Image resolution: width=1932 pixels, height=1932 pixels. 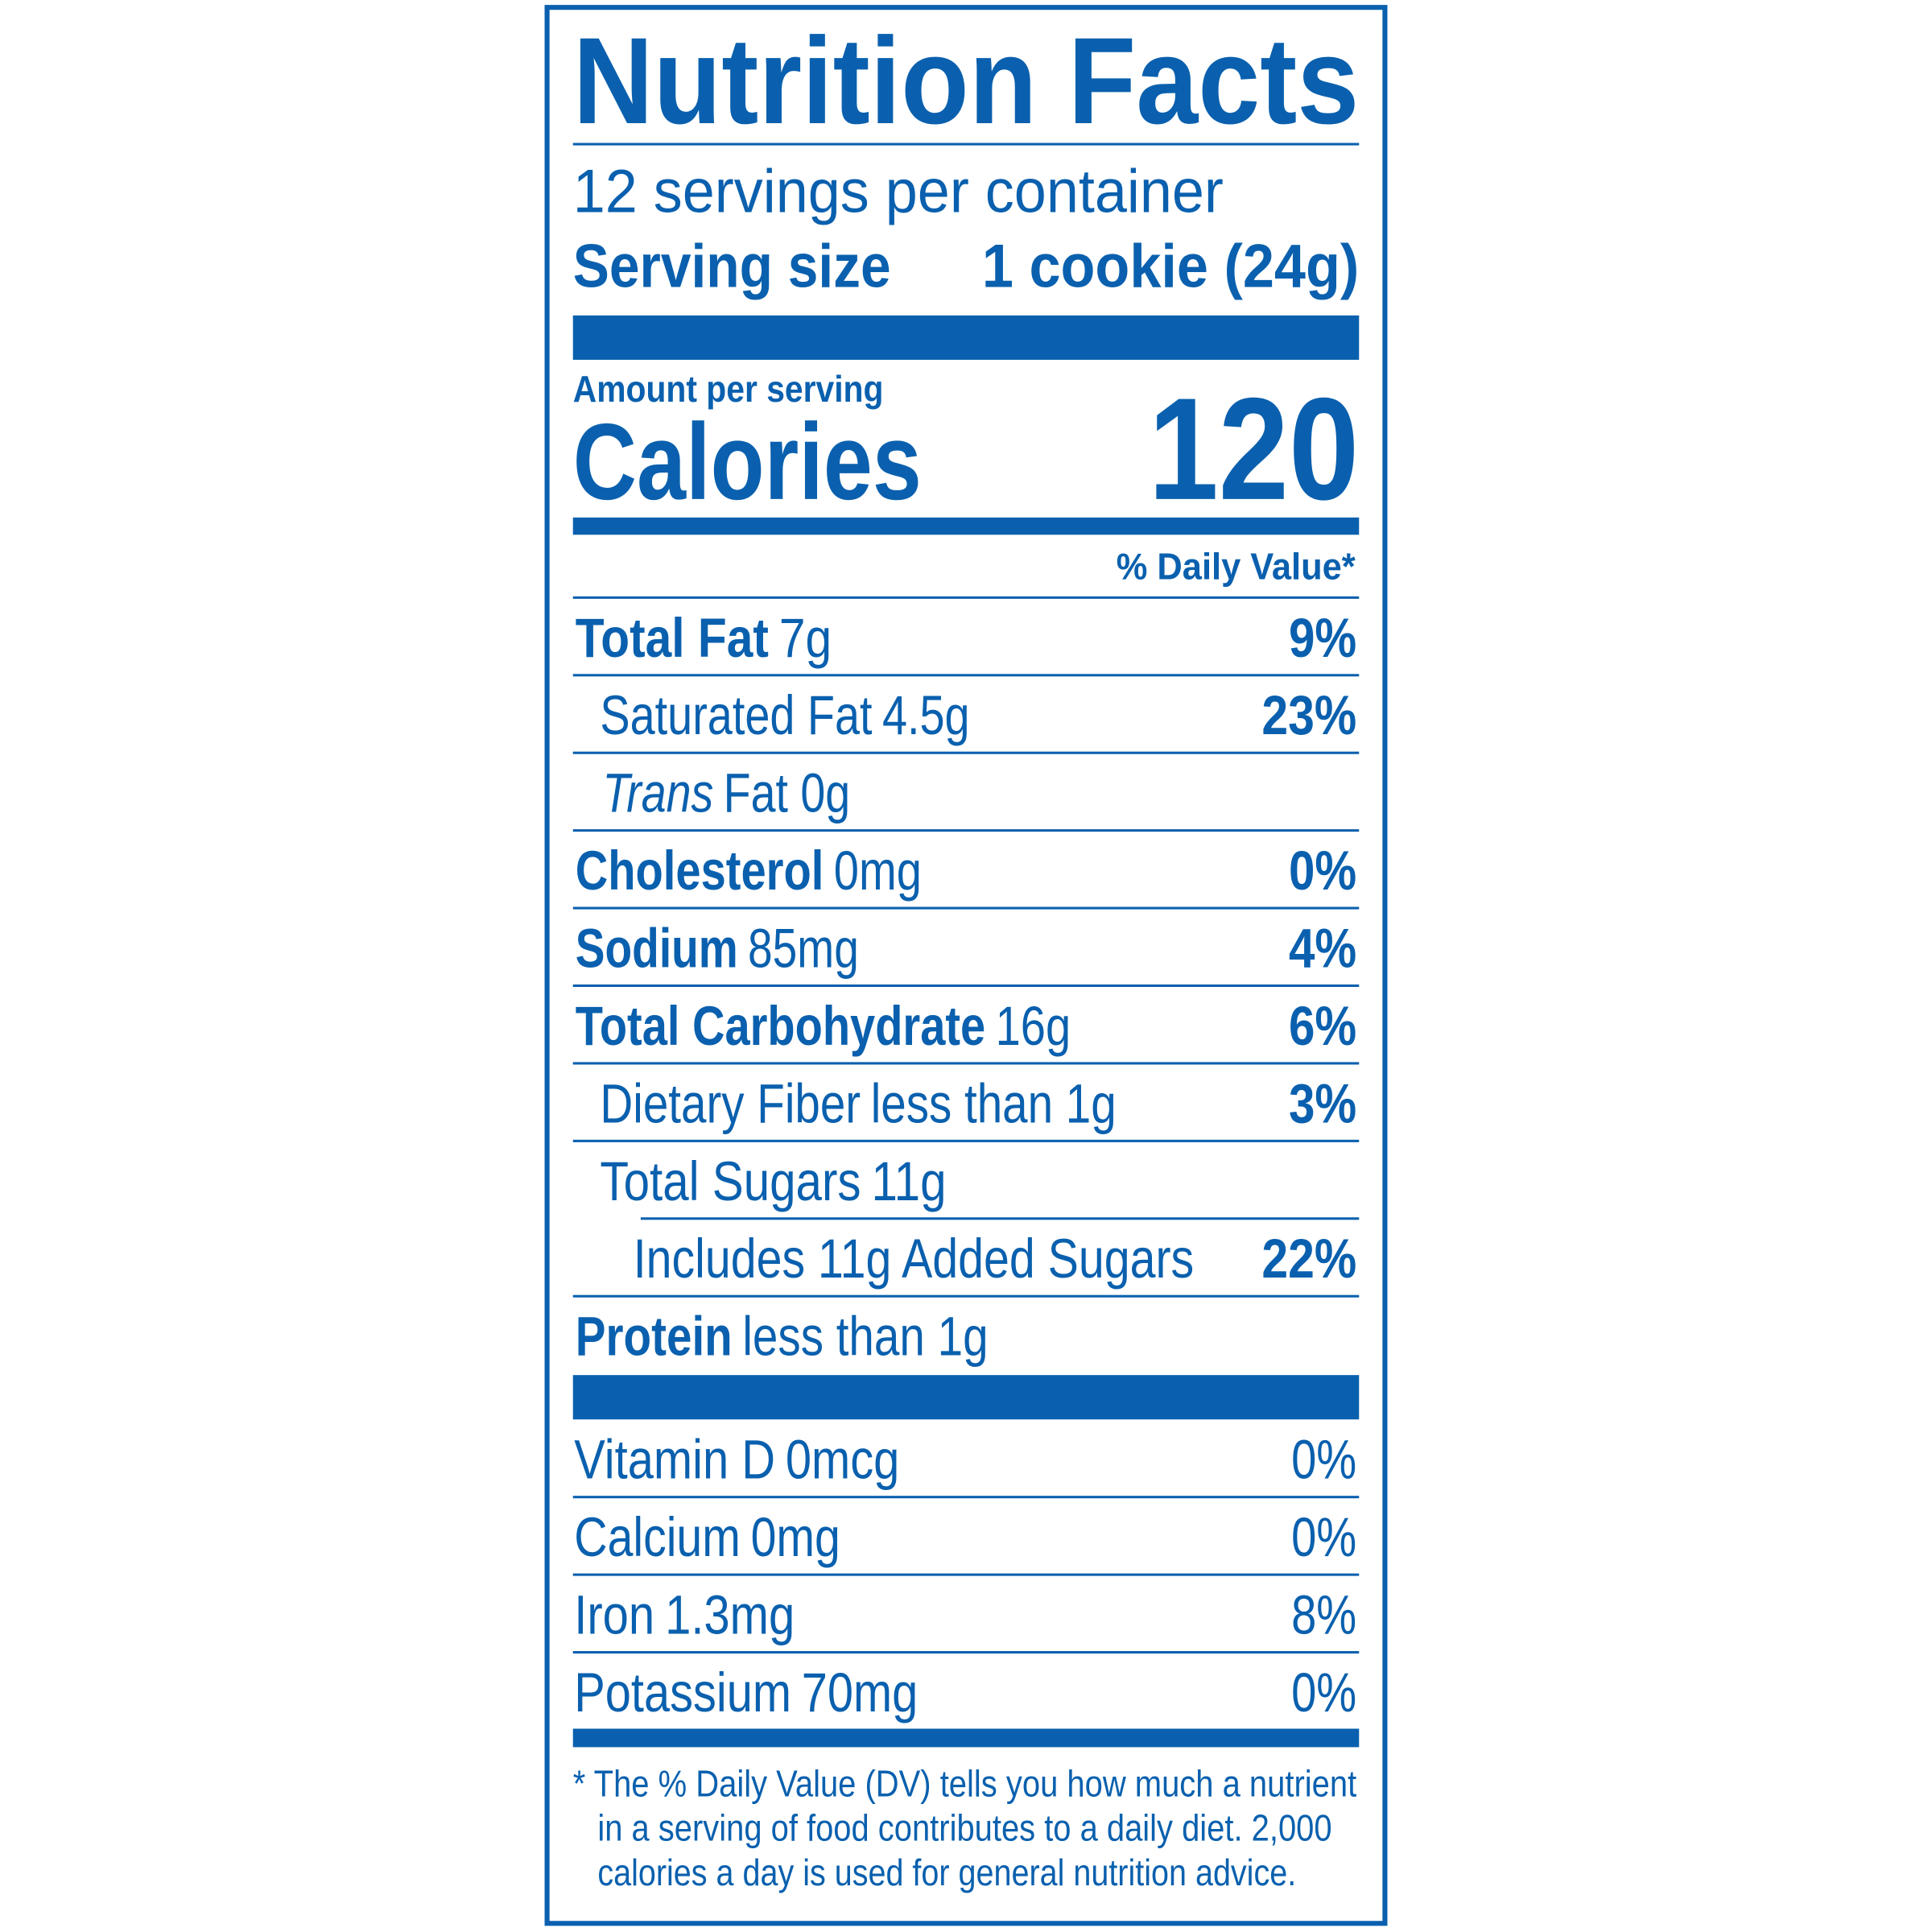 I want to click on vitamin-name: Calcium, so click(x=657, y=1537).